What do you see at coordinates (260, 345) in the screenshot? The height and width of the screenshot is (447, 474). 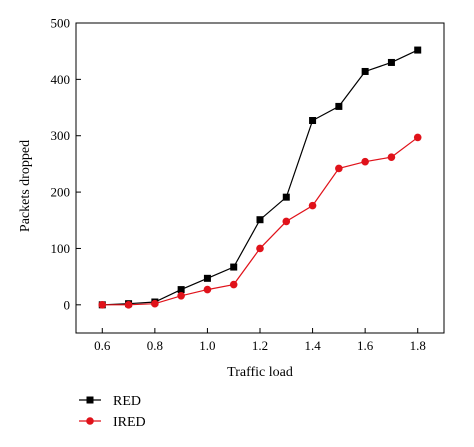 I see `x-tick-label: 1.2` at bounding box center [260, 345].